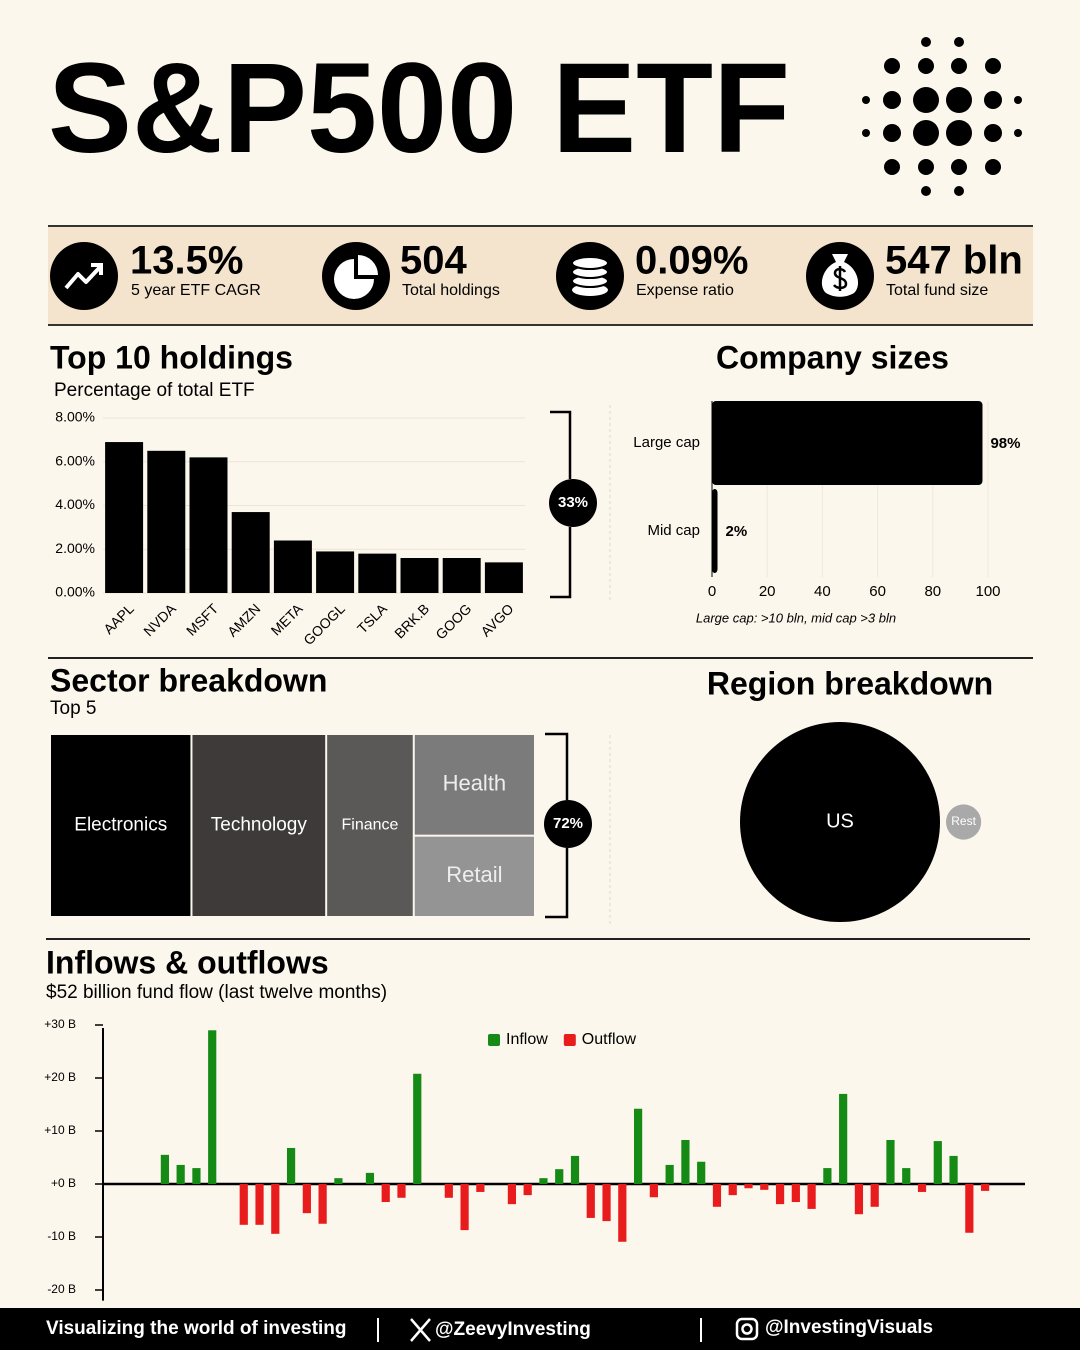  What do you see at coordinates (796, 617) in the screenshot?
I see `chart-note: Large cap: >10 bln, mid cap >3 bln` at bounding box center [796, 617].